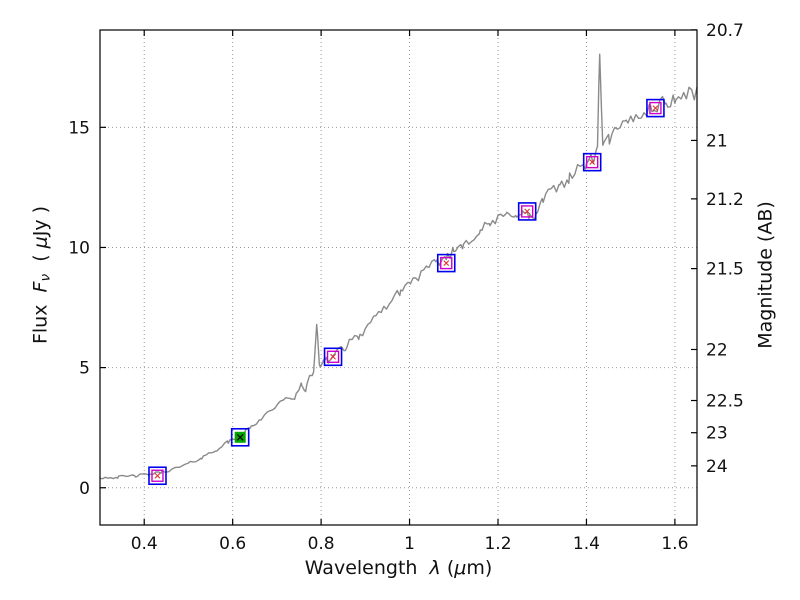  I want to click on y-tick-label-mag: 22.5, so click(725, 402).